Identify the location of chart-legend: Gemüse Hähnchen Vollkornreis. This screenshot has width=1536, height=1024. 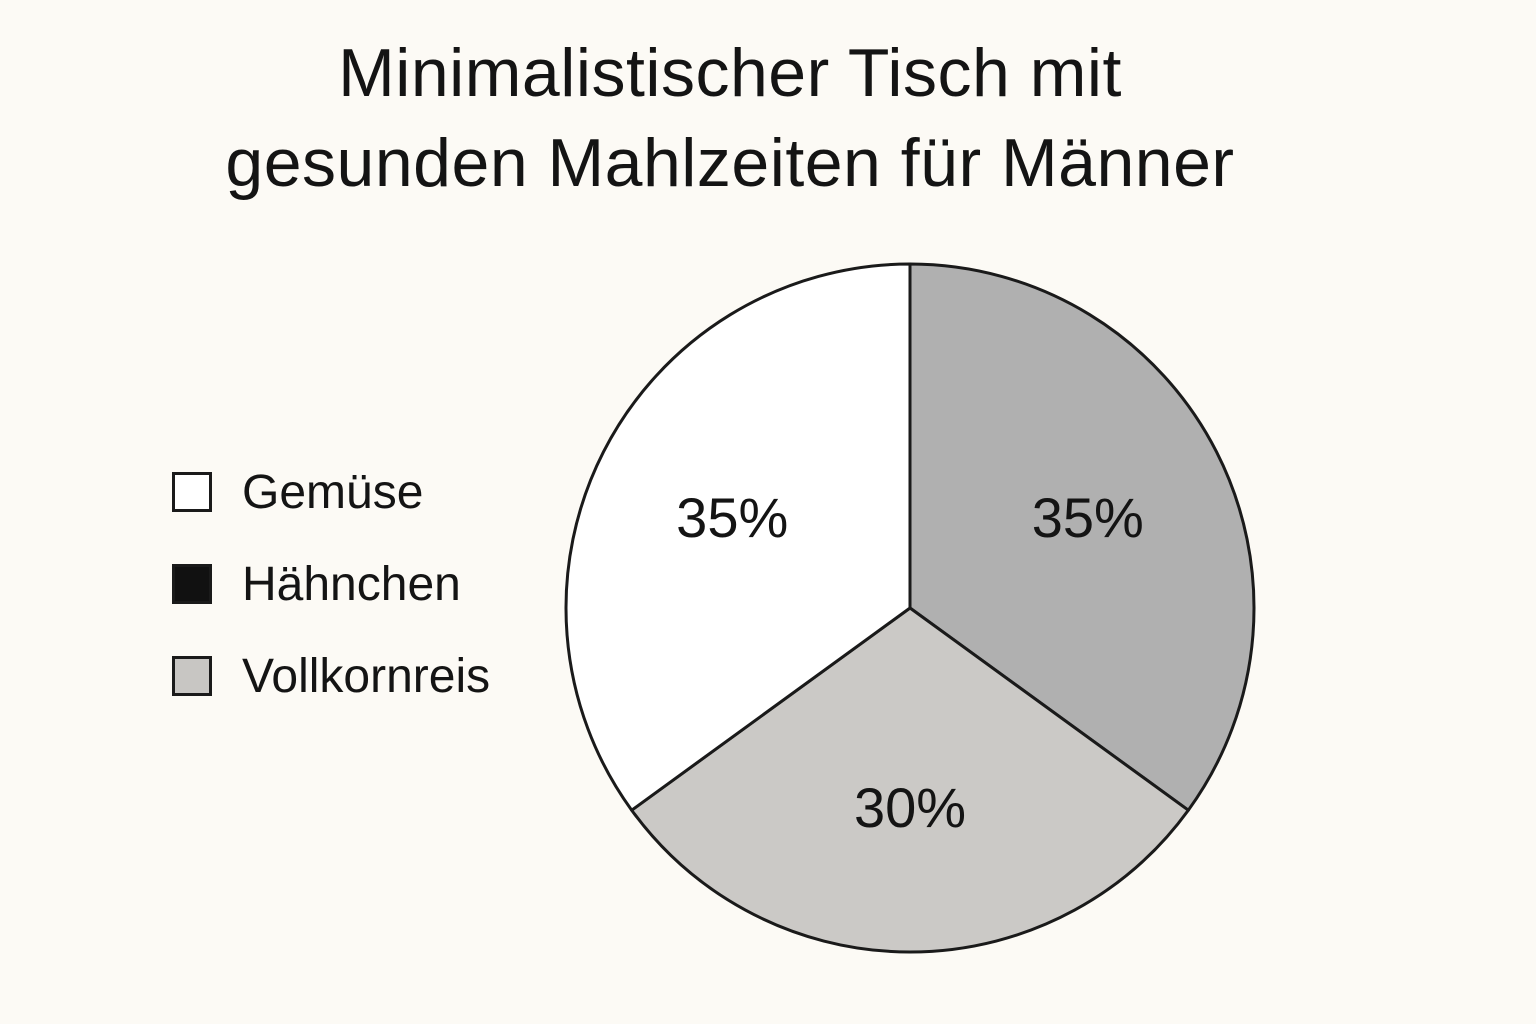
(331, 584).